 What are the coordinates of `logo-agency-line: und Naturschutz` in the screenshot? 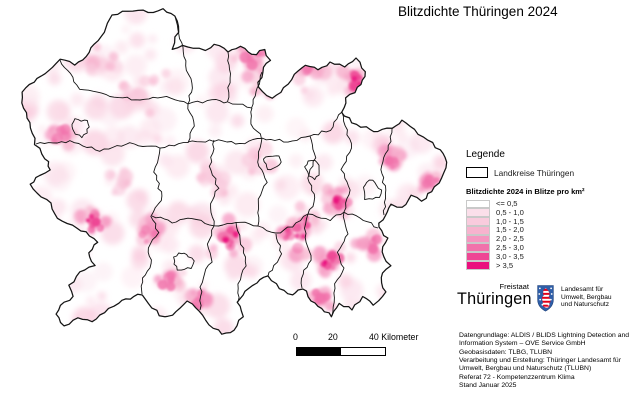 It's located at (585, 305).